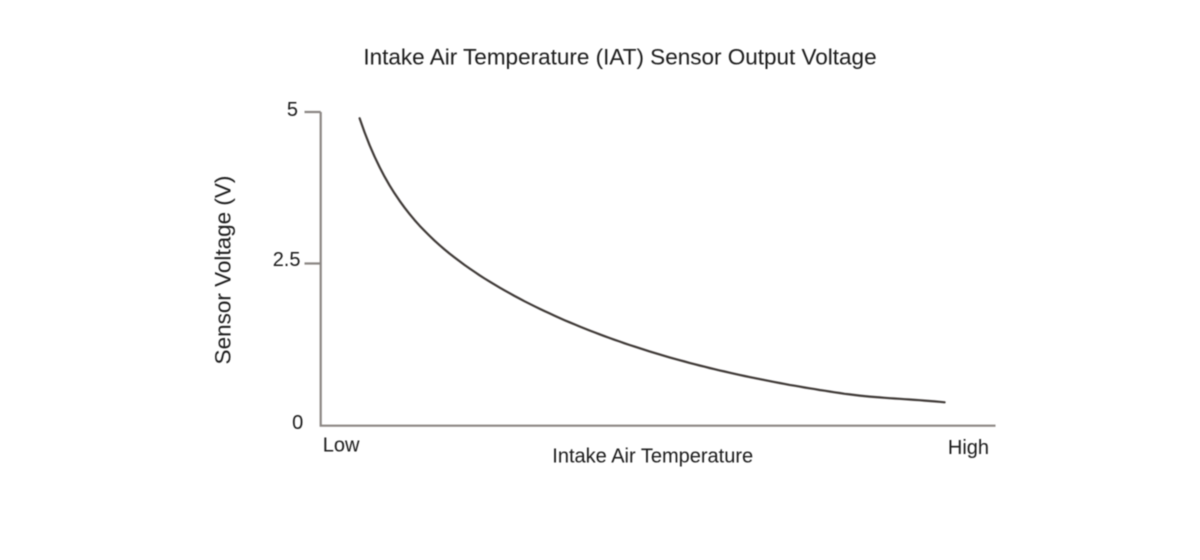  What do you see at coordinates (223, 270) in the screenshot?
I see `svg-text: Sensor Voltage (V)` at bounding box center [223, 270].